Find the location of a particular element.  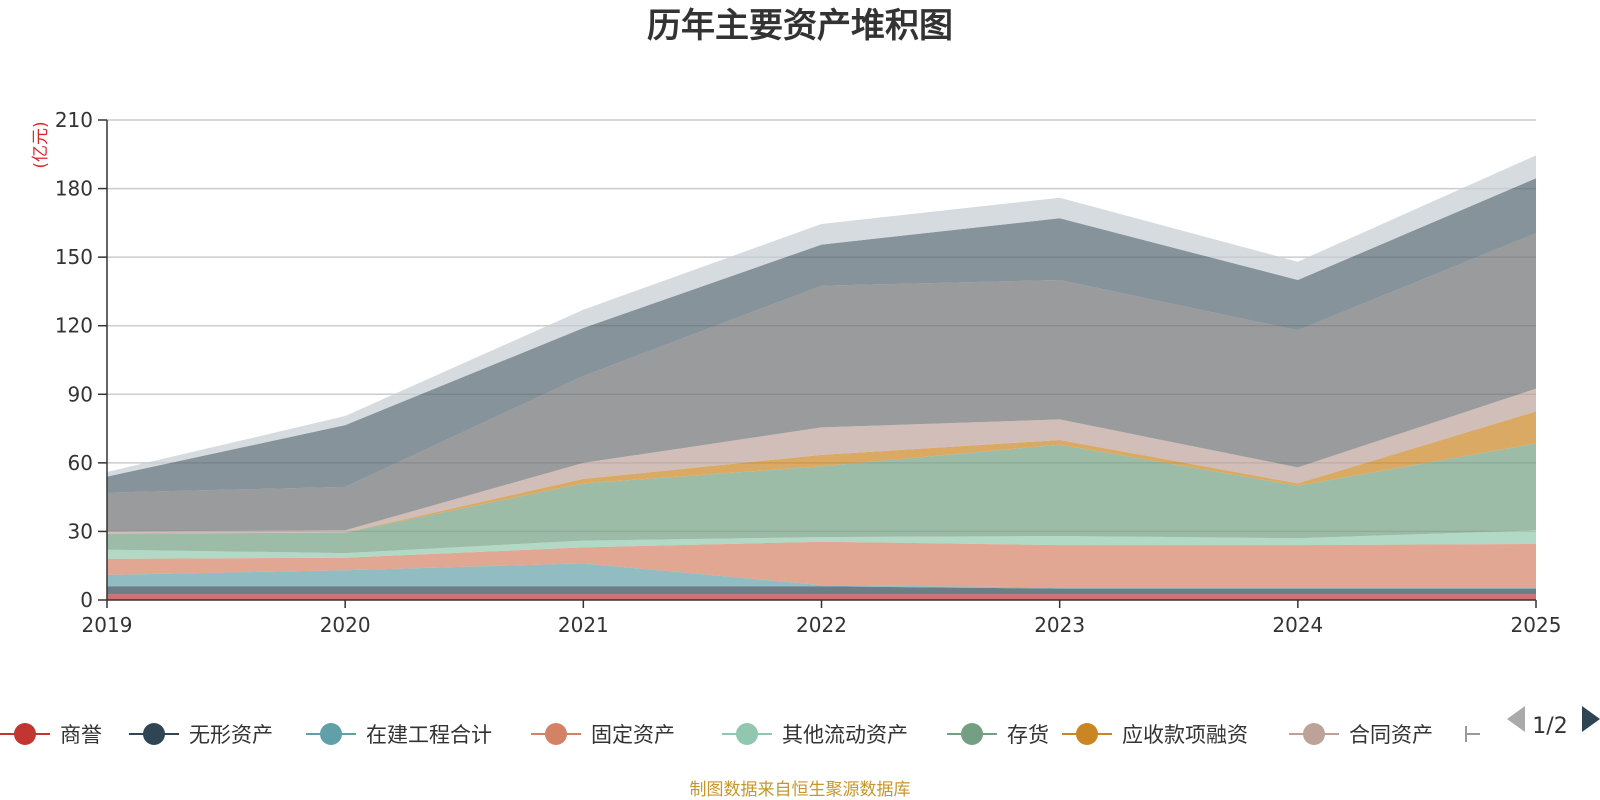

legend-item-合同资产: 合同资产 is located at coordinates (1361, 735).